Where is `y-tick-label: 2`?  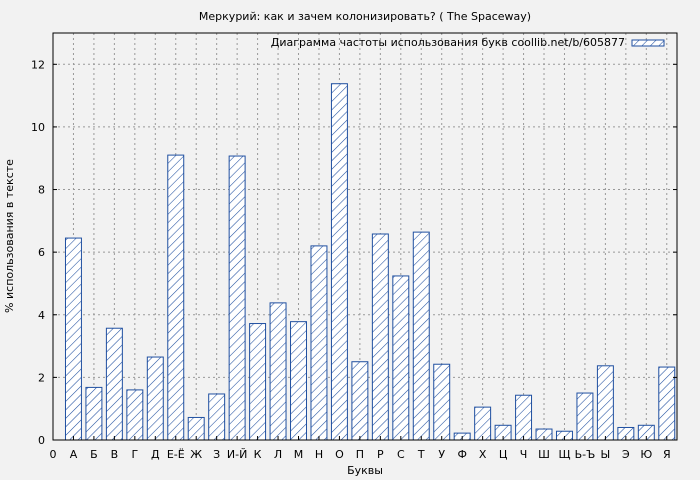
y-tick-label: 2 is located at coordinates (41, 377).